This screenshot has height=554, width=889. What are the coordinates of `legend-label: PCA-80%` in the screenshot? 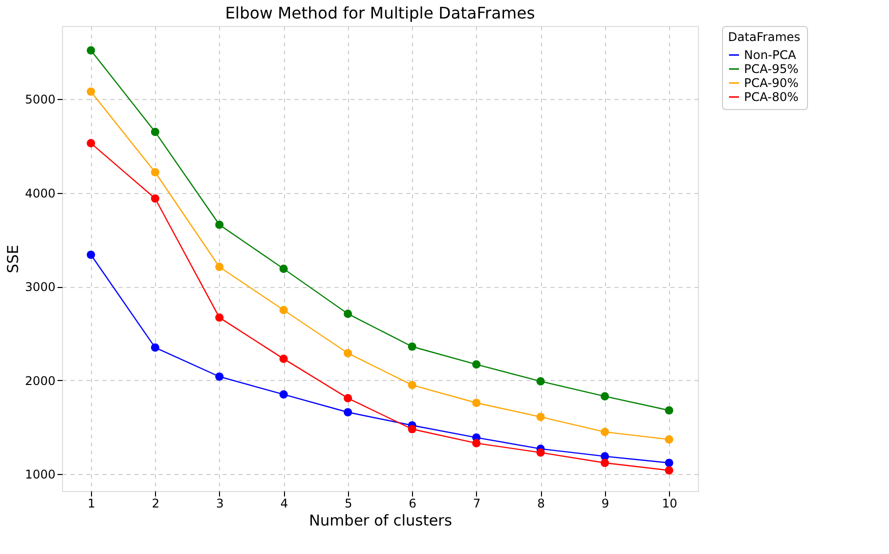 It's located at (771, 97).